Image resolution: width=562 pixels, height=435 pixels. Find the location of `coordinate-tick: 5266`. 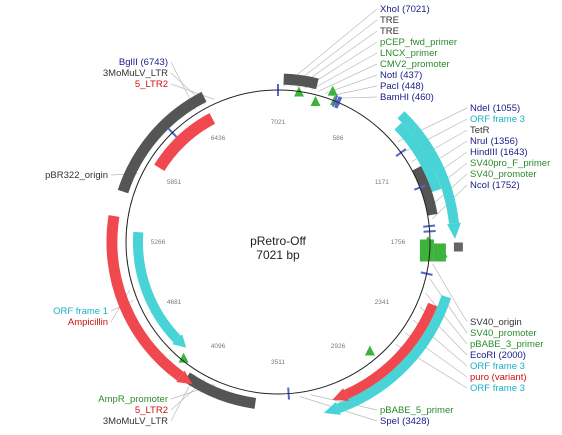

coordinate-tick: 5266 is located at coordinates (158, 242).